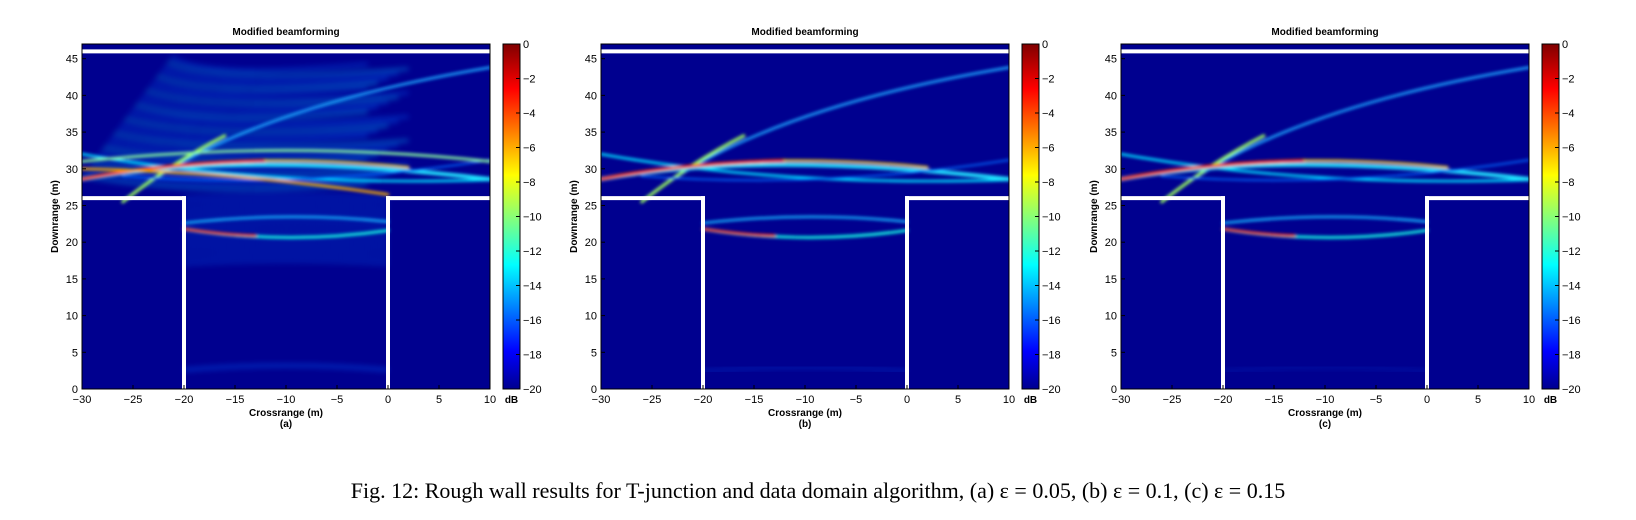 The image size is (1636, 520). What do you see at coordinates (1325, 369) in the screenshot?
I see `clutter-haze` at bounding box center [1325, 369].